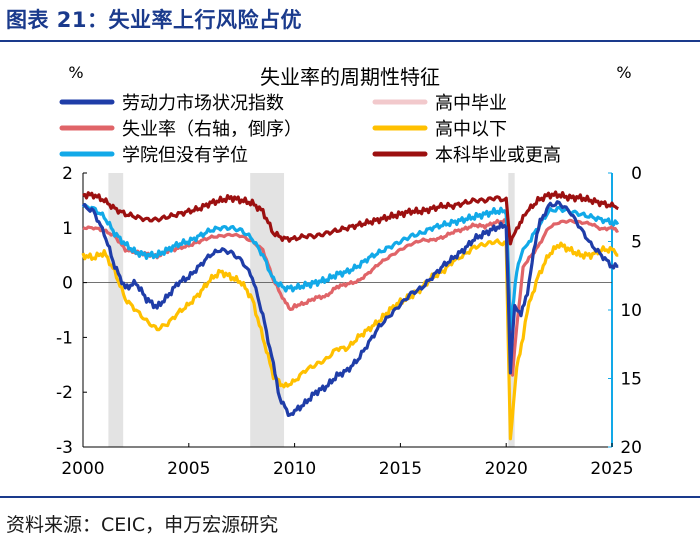  Describe the element at coordinates (67, 229) in the screenshot. I see `left-tick-label: 1` at that location.